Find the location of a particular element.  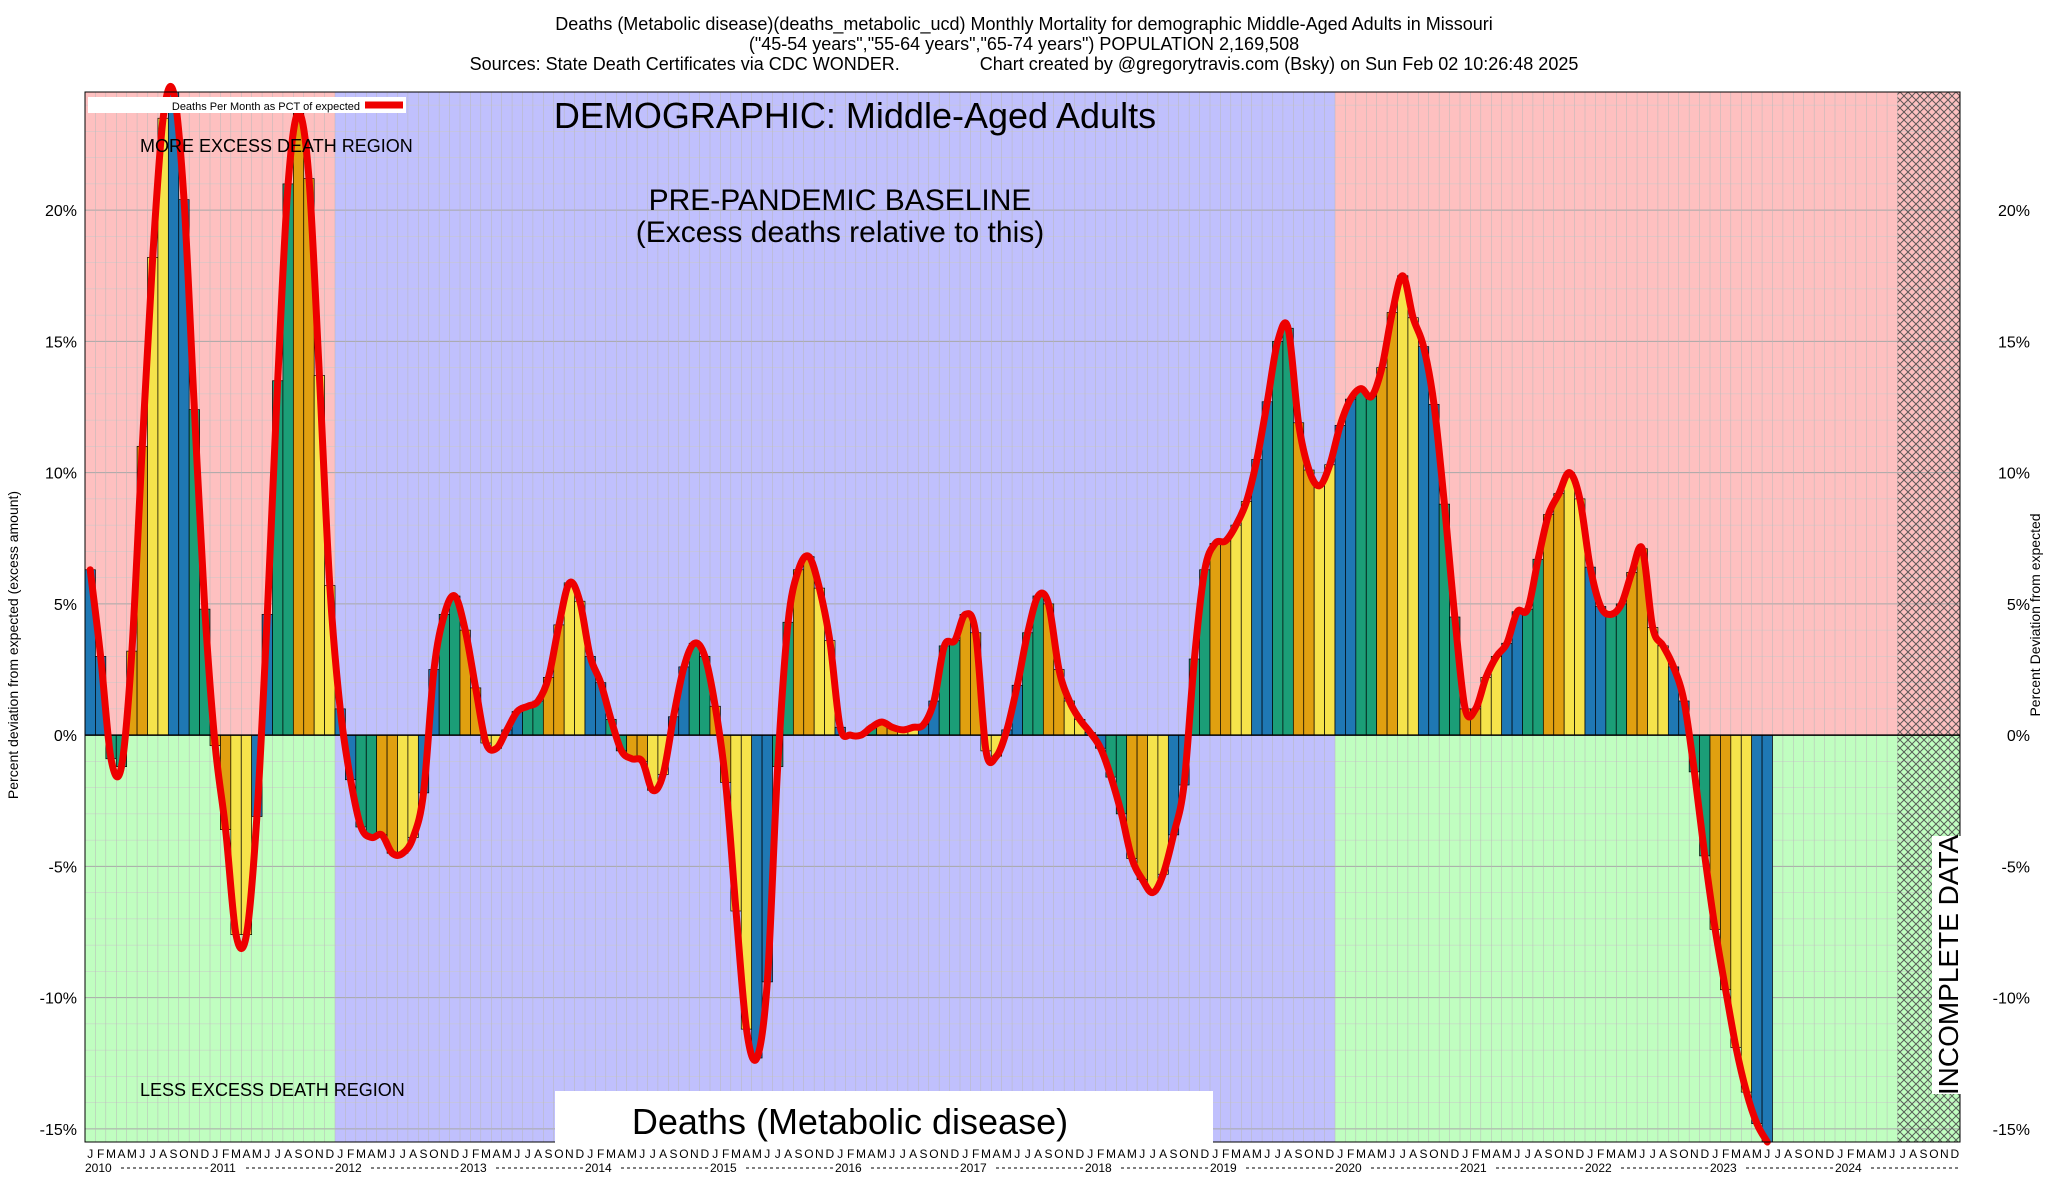

y-axis-label-right: Percent Deviation from expected is located at coordinates (2035, 614).